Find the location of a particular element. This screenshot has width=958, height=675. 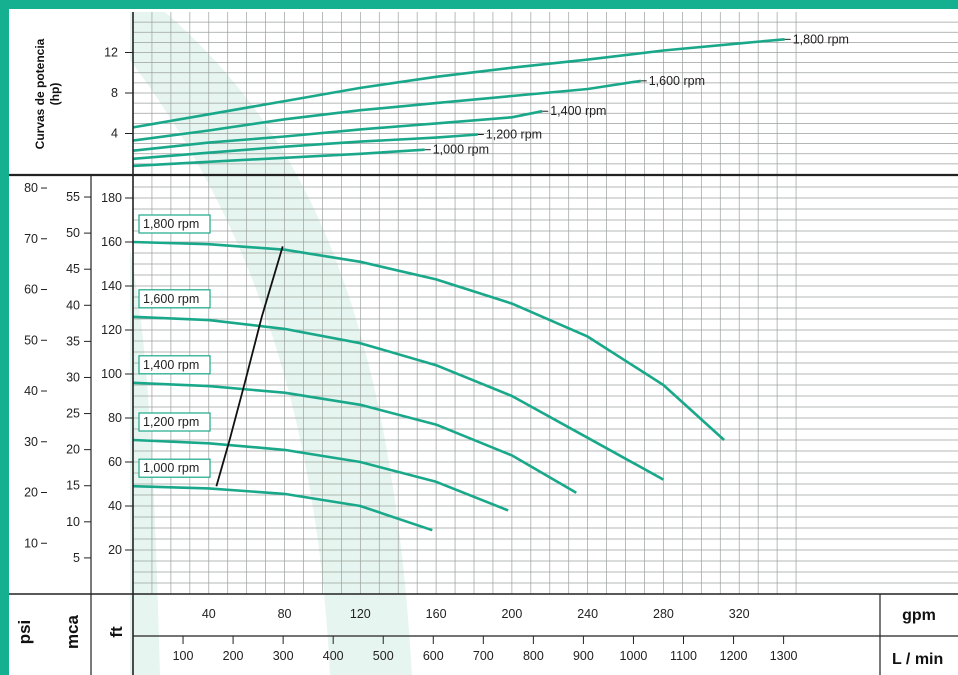

lpm-tick-label: 400 is located at coordinates (333, 656).